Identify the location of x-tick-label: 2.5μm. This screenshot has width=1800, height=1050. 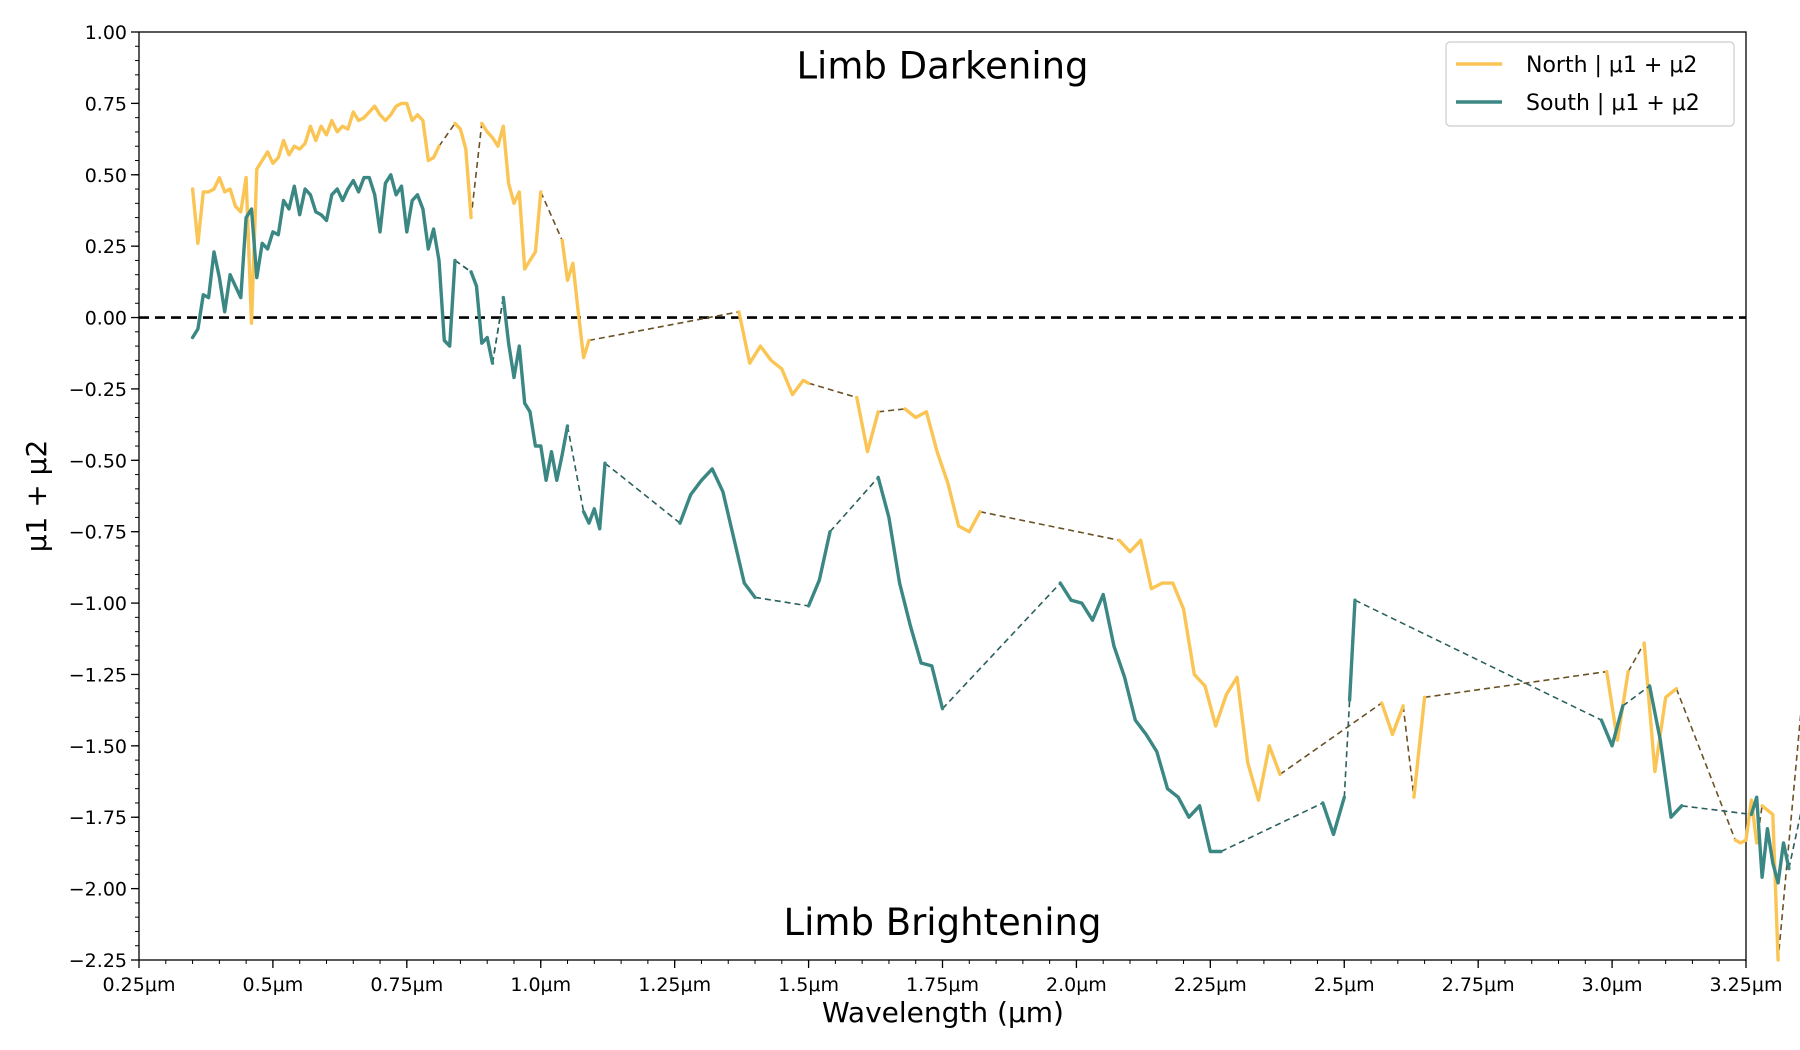
(1344, 985).